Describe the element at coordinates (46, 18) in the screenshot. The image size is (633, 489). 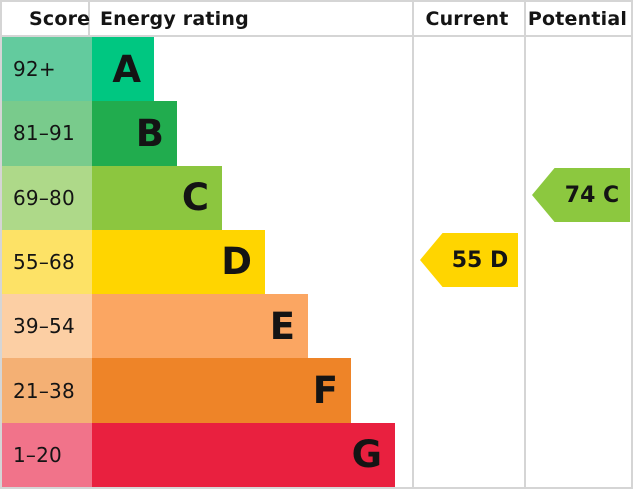
I see `score-column-header: Score` at that location.